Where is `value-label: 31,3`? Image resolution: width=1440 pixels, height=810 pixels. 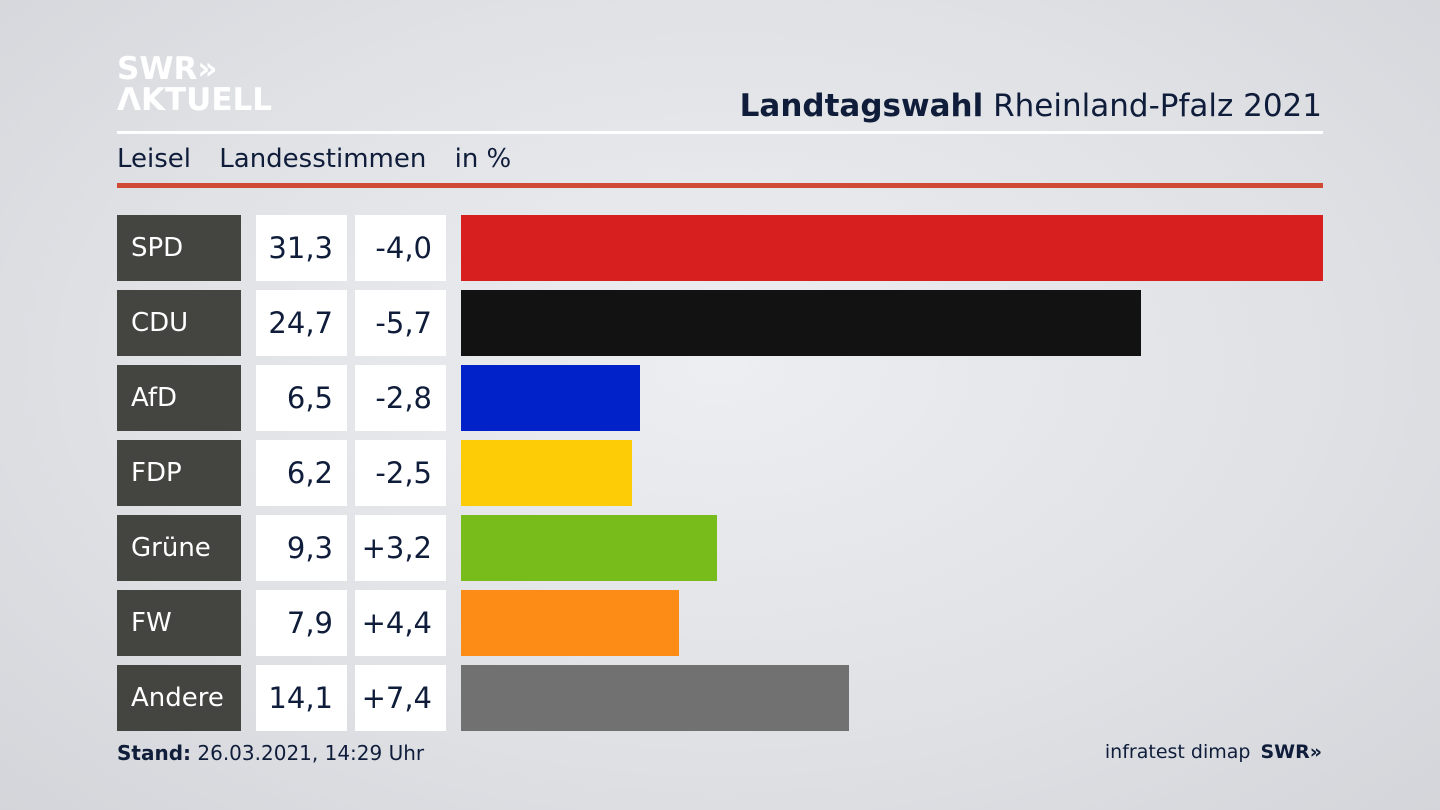 value-label: 31,3 is located at coordinates (301, 248).